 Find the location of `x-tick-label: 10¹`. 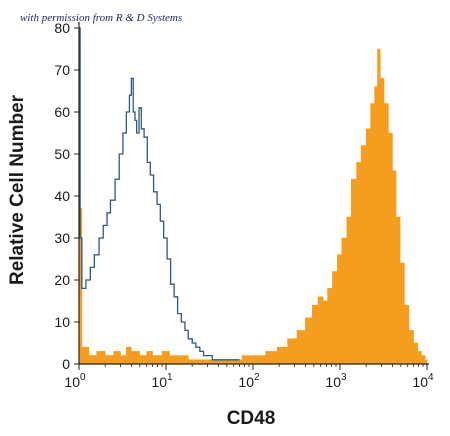

x-tick-label: 10¹ is located at coordinates (162, 381).